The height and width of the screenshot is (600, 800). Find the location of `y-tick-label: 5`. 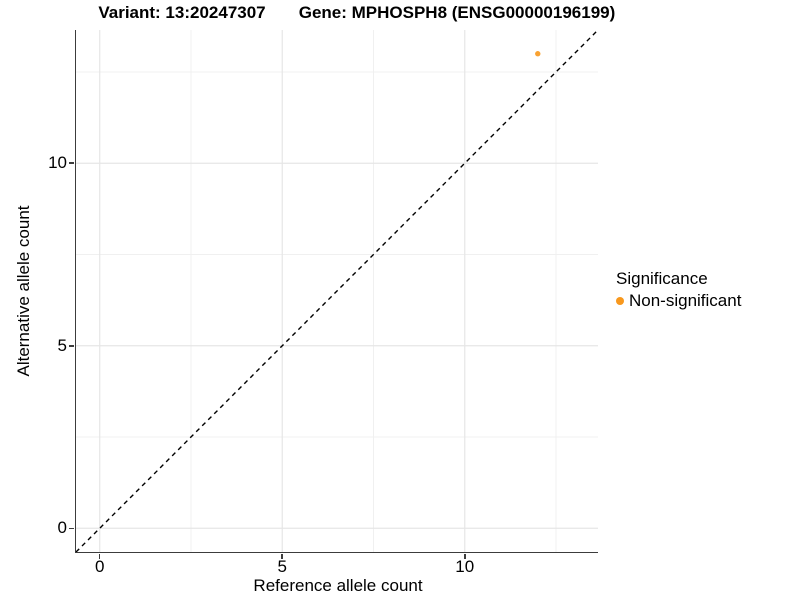

y-tick-label: 5 is located at coordinates (62, 345).